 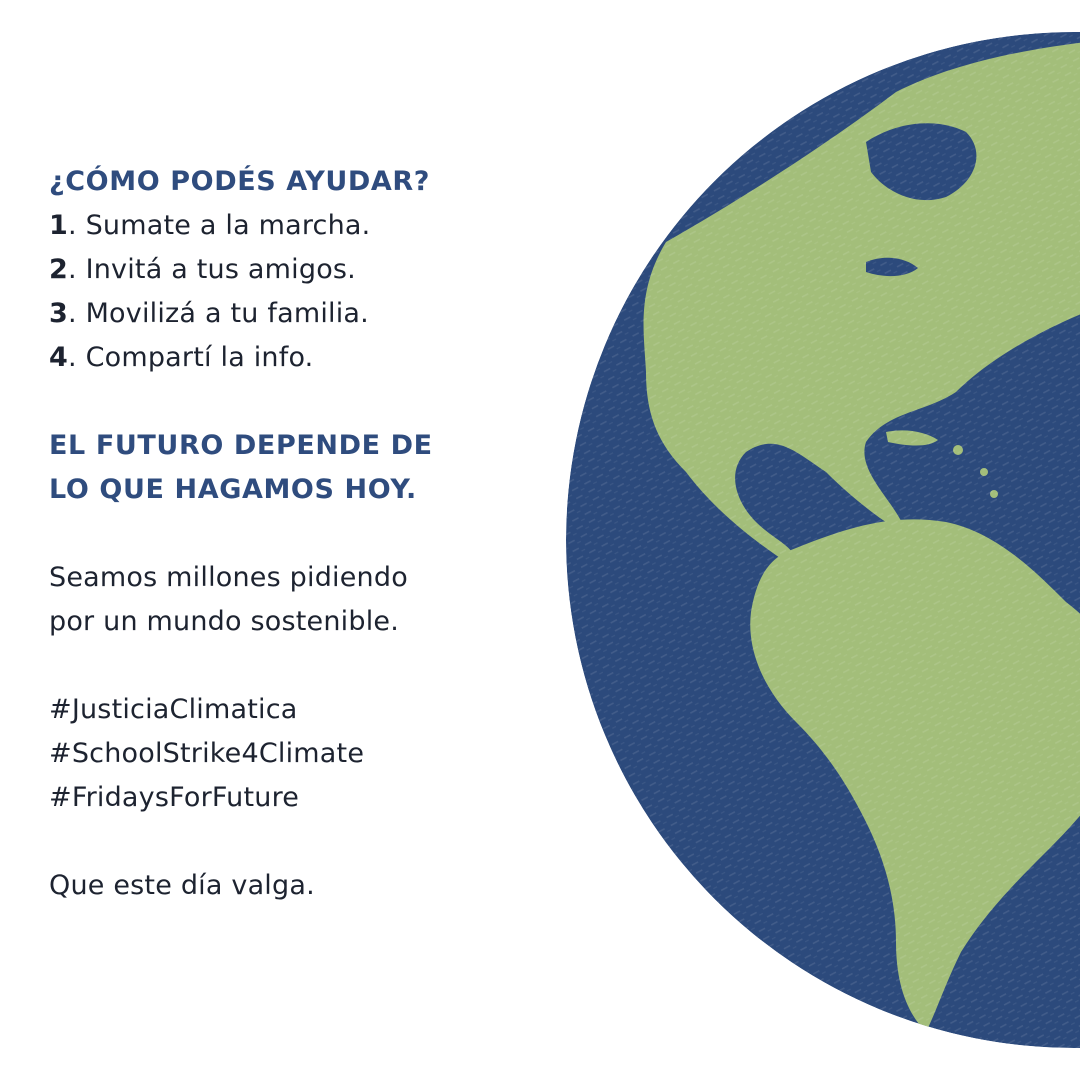 What do you see at coordinates (58, 357) in the screenshot?
I see `step-number: 4` at bounding box center [58, 357].